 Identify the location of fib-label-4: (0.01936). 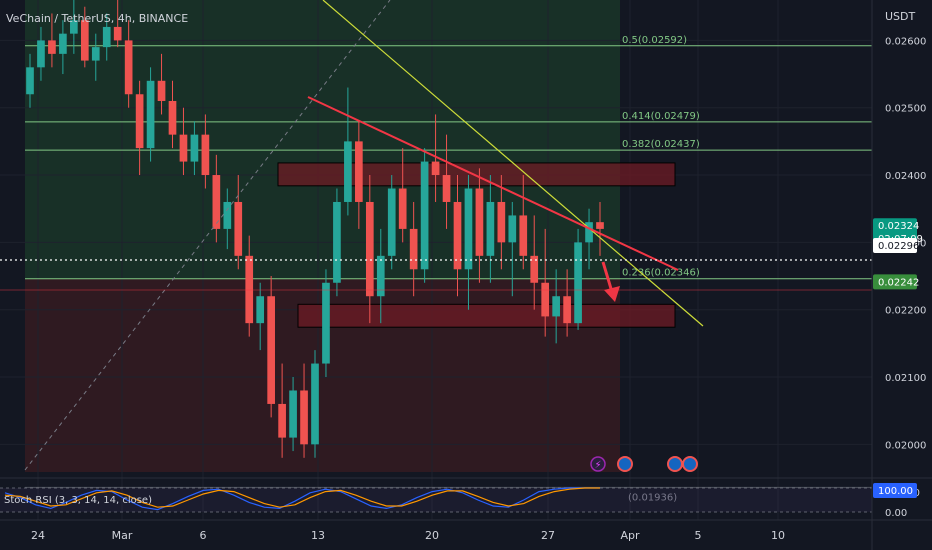
(652, 497).